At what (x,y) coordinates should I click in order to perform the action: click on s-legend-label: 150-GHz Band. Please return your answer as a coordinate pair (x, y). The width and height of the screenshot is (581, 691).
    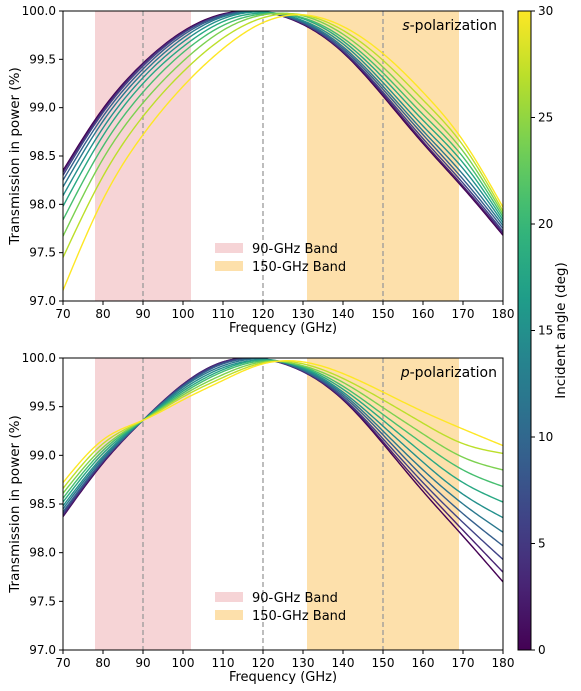
    Looking at the image, I should click on (299, 267).